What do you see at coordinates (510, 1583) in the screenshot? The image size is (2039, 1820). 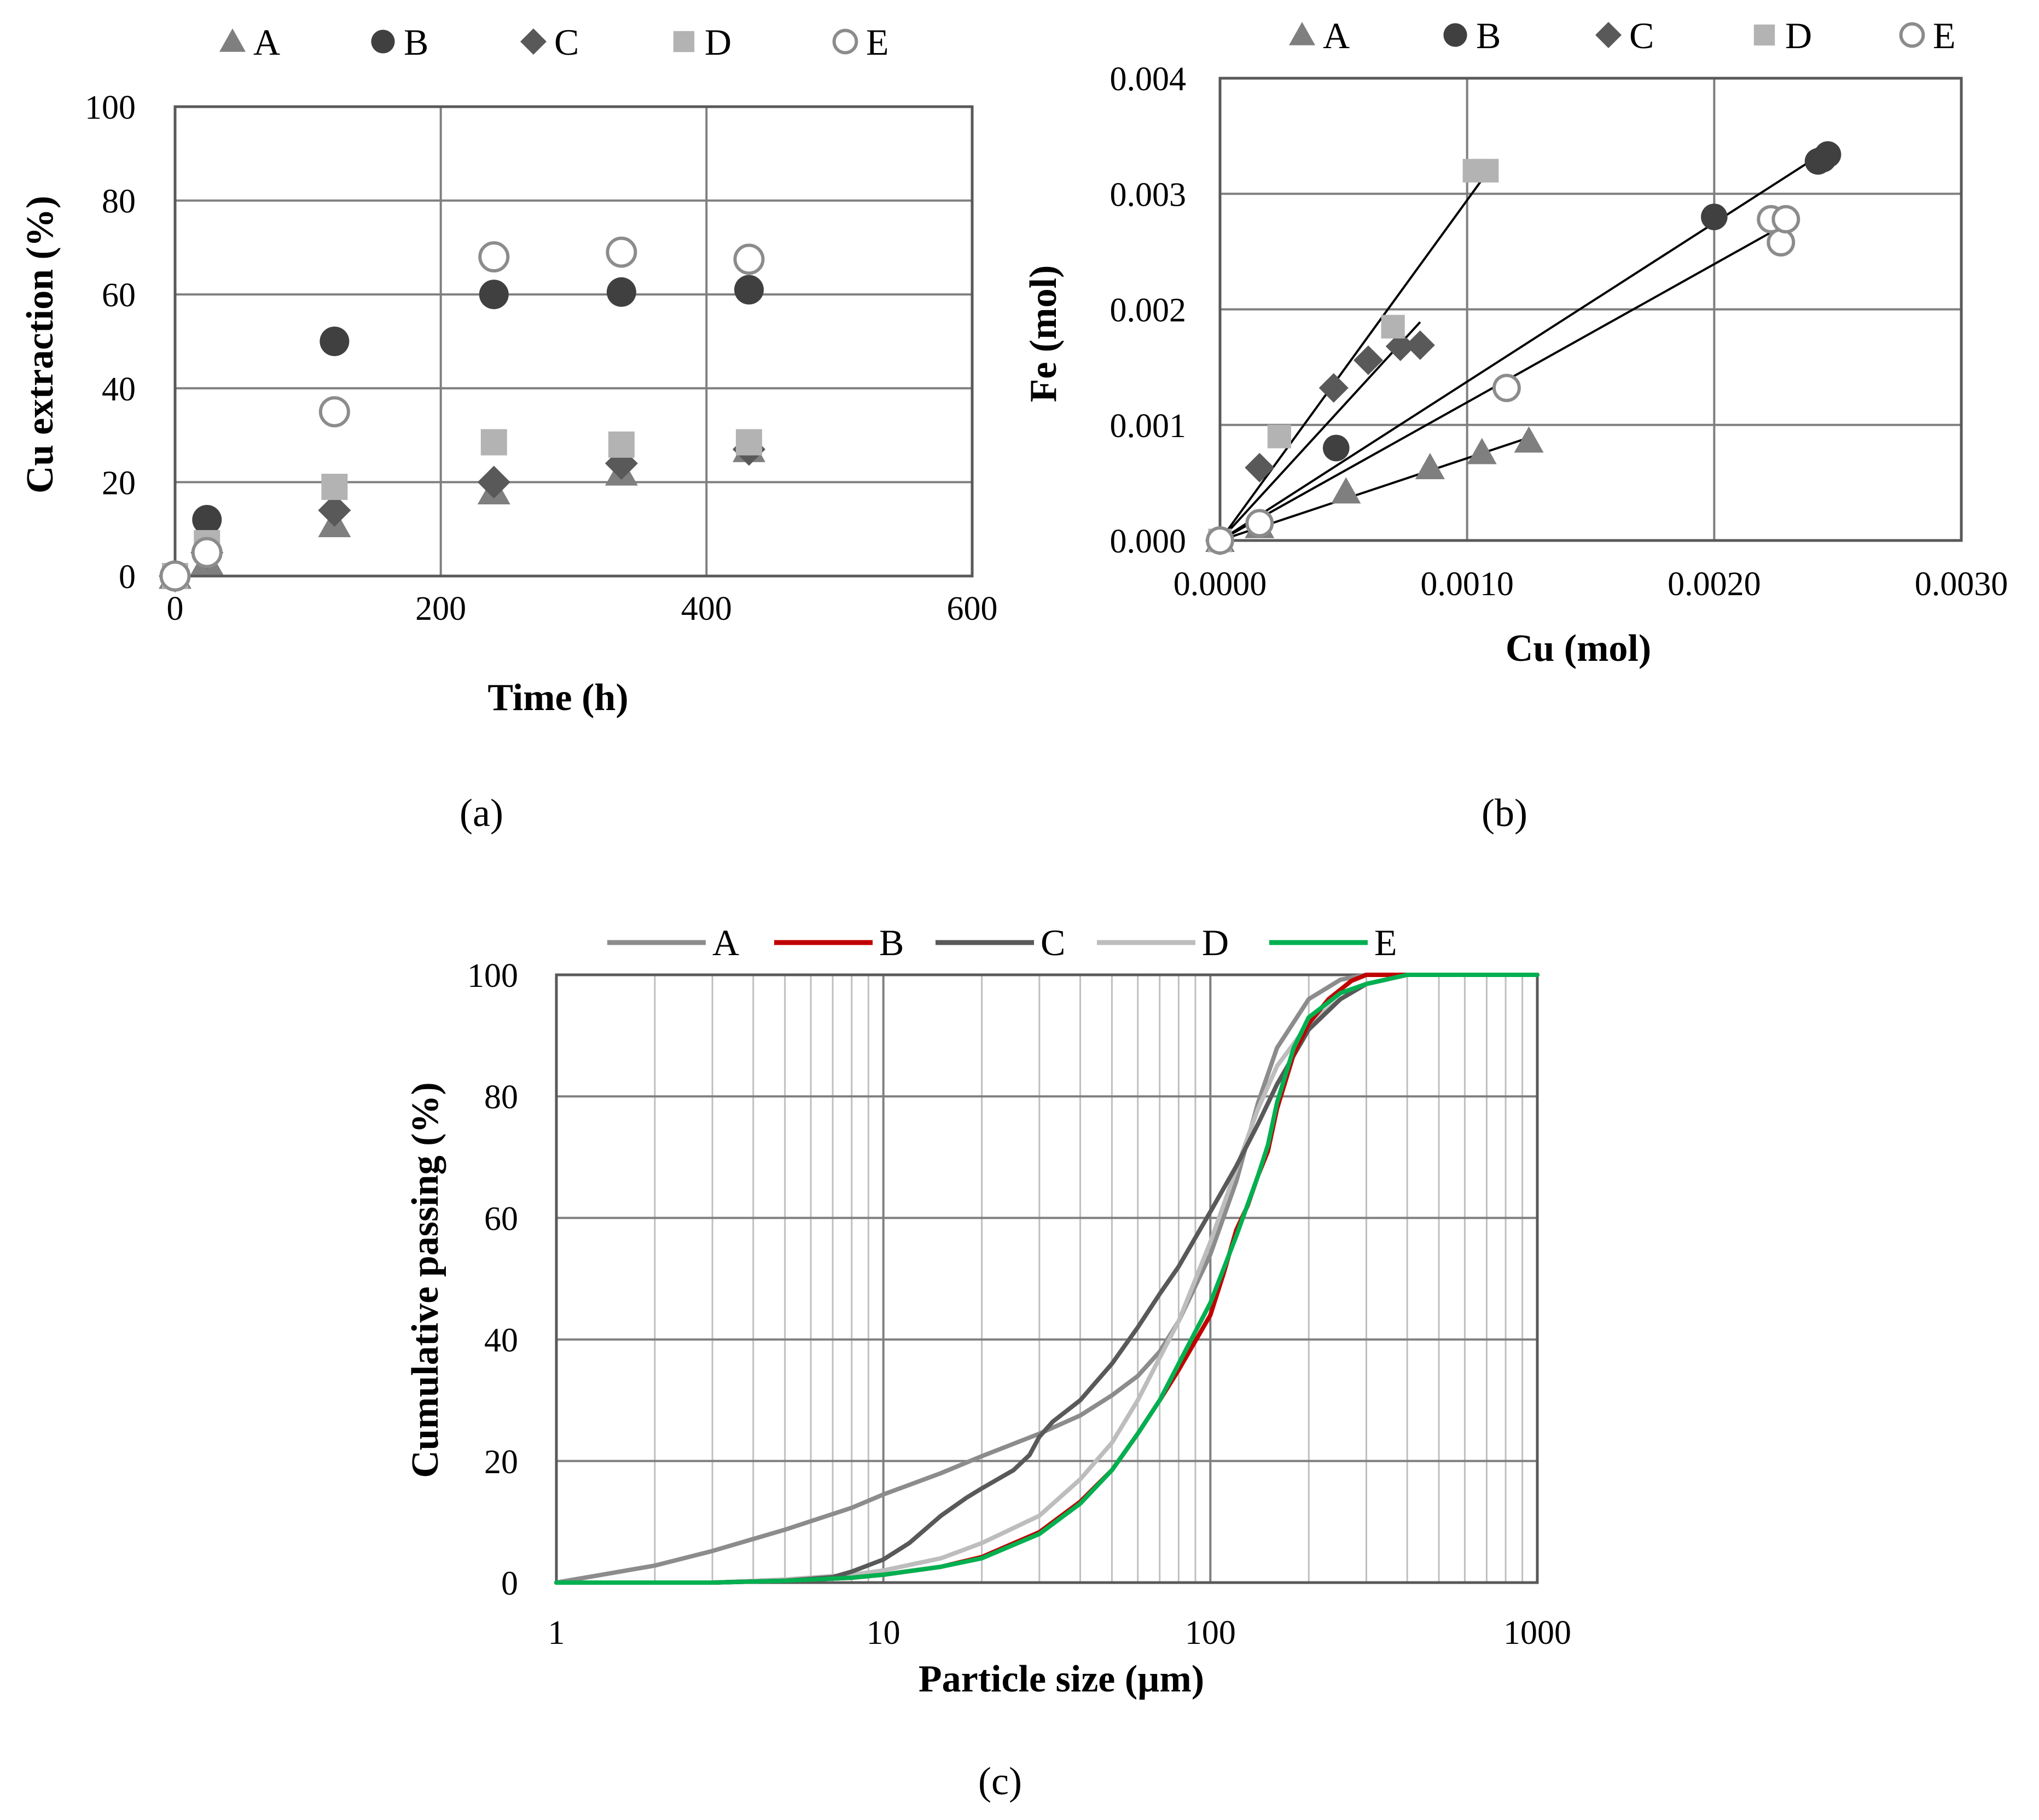 I see `panel-c-y-tick: 0` at bounding box center [510, 1583].